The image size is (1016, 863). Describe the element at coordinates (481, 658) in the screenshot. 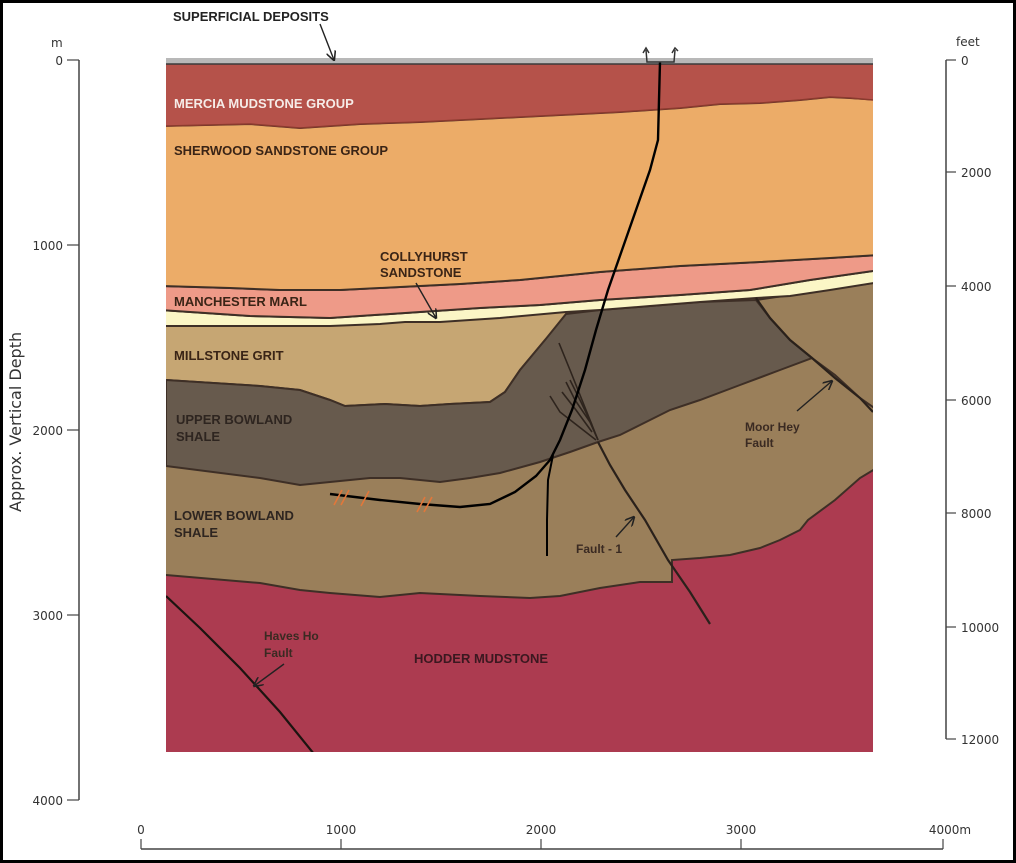

I see `label-hodder-mudstone: HODDER MUDSTONE` at that location.